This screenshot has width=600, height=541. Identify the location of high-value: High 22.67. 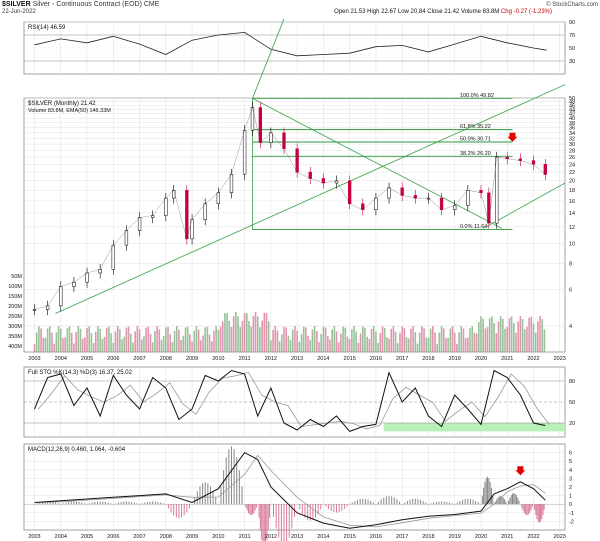
(382, 12).